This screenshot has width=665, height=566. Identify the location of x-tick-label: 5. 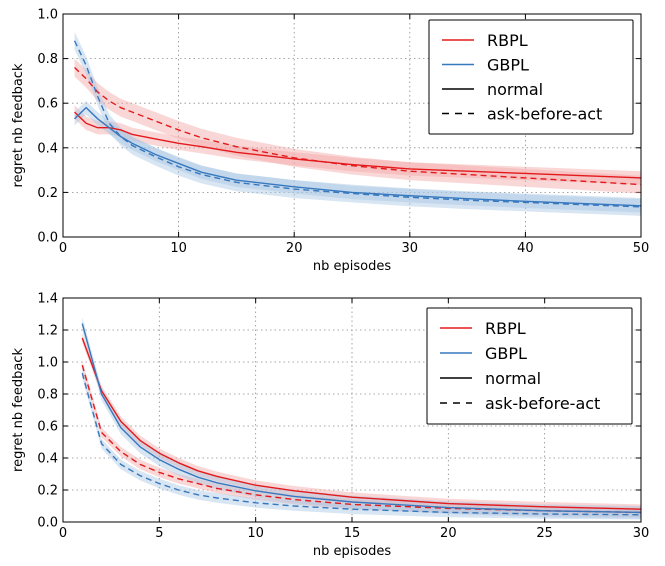
(159, 533).